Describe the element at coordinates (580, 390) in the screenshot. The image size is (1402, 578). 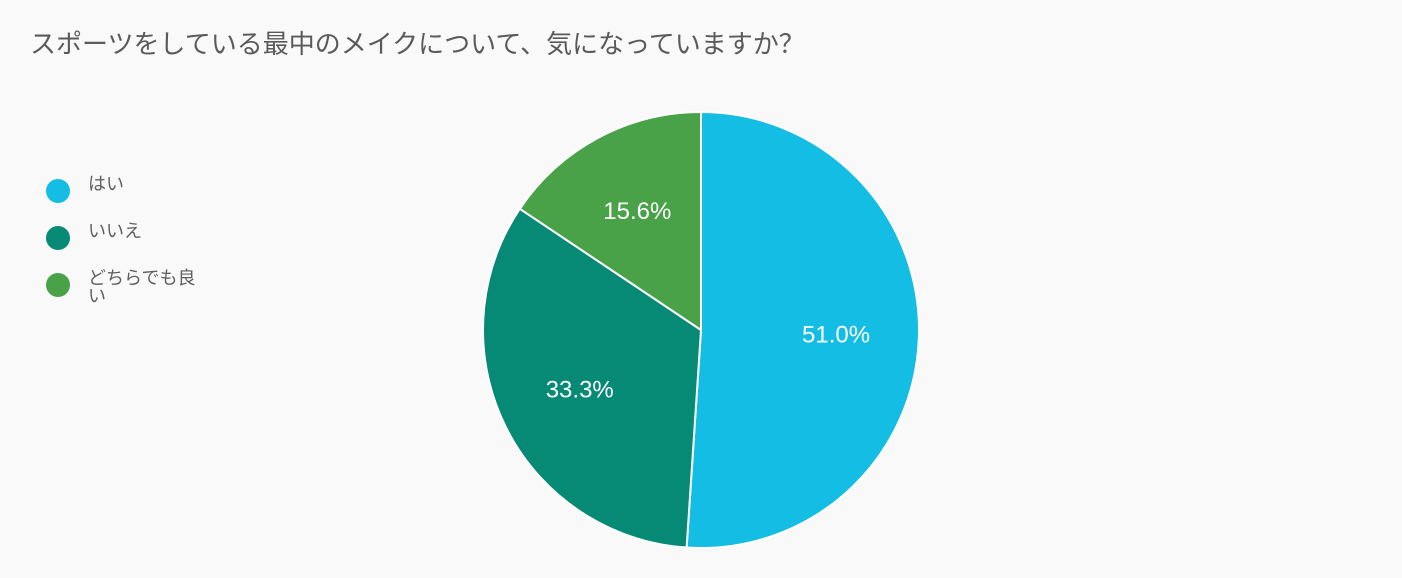
I see `slice-label-no: 33.3%` at that location.